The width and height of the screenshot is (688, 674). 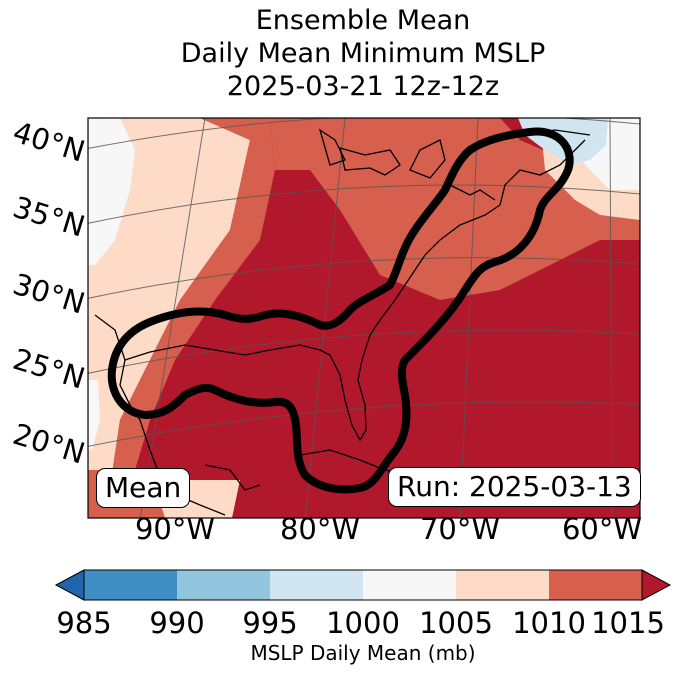 I want to click on lon-label-90w: 90°W, so click(x=175, y=529).